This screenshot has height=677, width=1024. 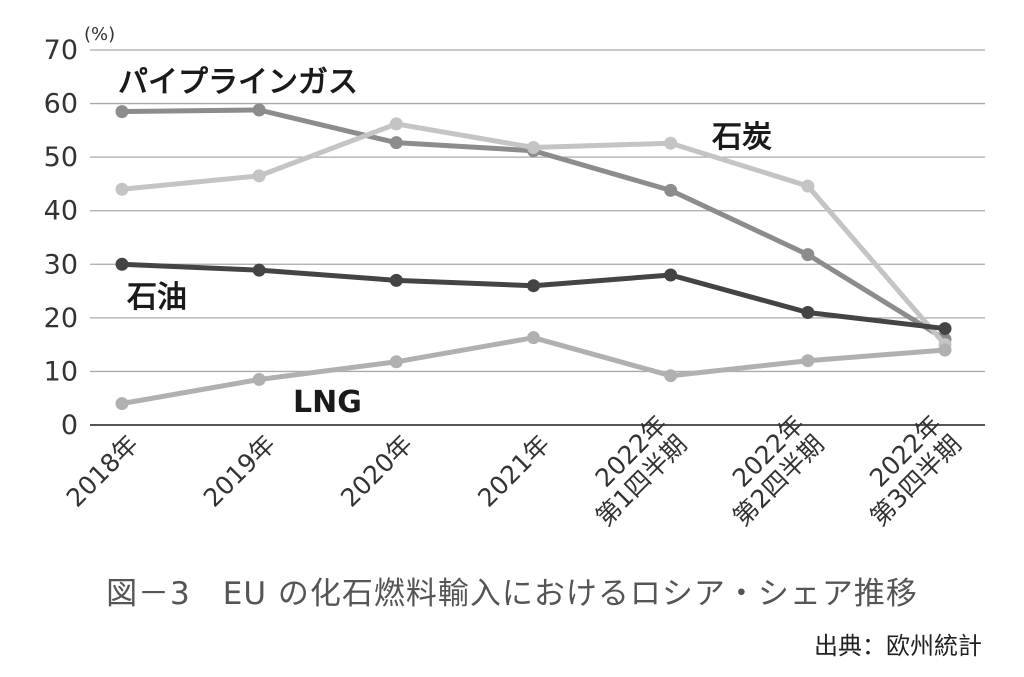 I want to click on y-tick-label: 20, so click(x=61, y=318).